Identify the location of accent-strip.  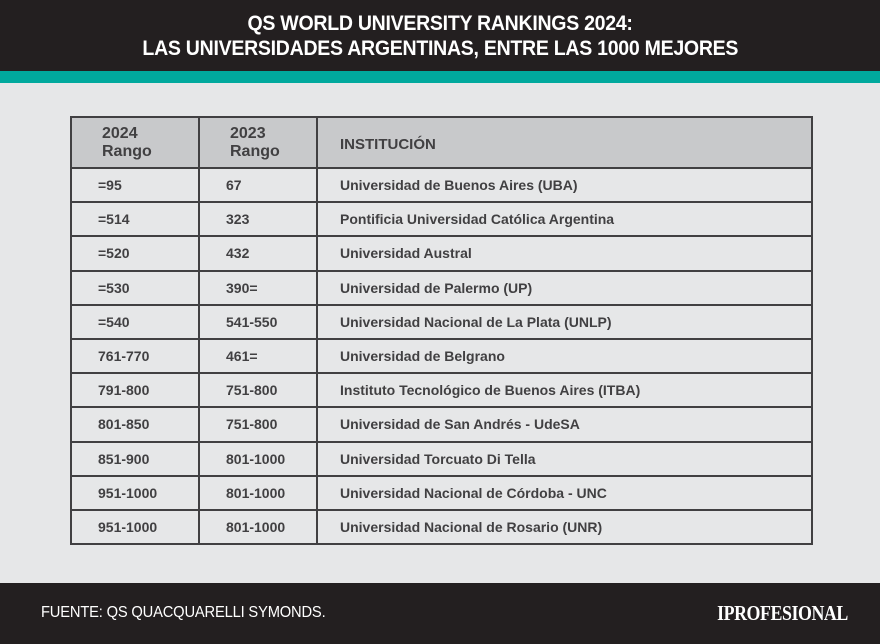
(440, 77).